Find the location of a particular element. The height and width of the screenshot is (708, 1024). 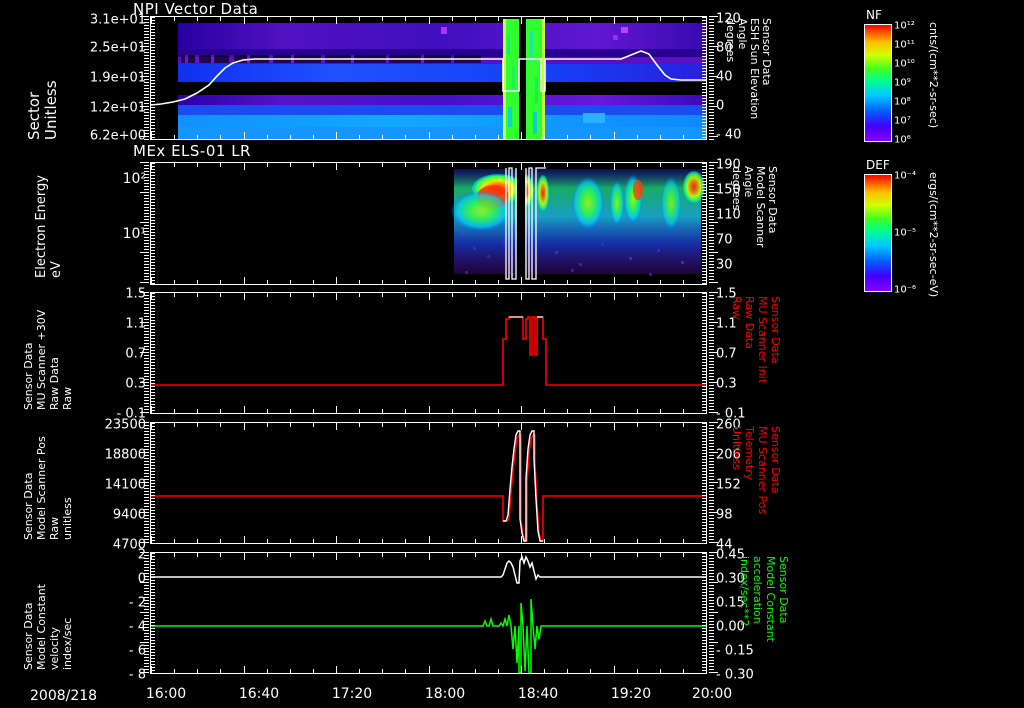

axis-label-line: ESH Sun Elevation is located at coordinates (754, 69).